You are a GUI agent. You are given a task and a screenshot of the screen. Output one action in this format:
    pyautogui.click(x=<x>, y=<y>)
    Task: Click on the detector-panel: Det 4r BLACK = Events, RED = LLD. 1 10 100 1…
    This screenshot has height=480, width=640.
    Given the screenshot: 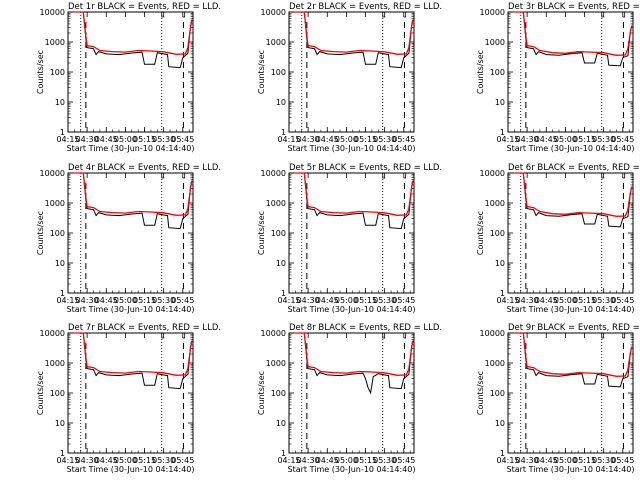 What is the action you would take?
    pyautogui.click(x=128, y=238)
    